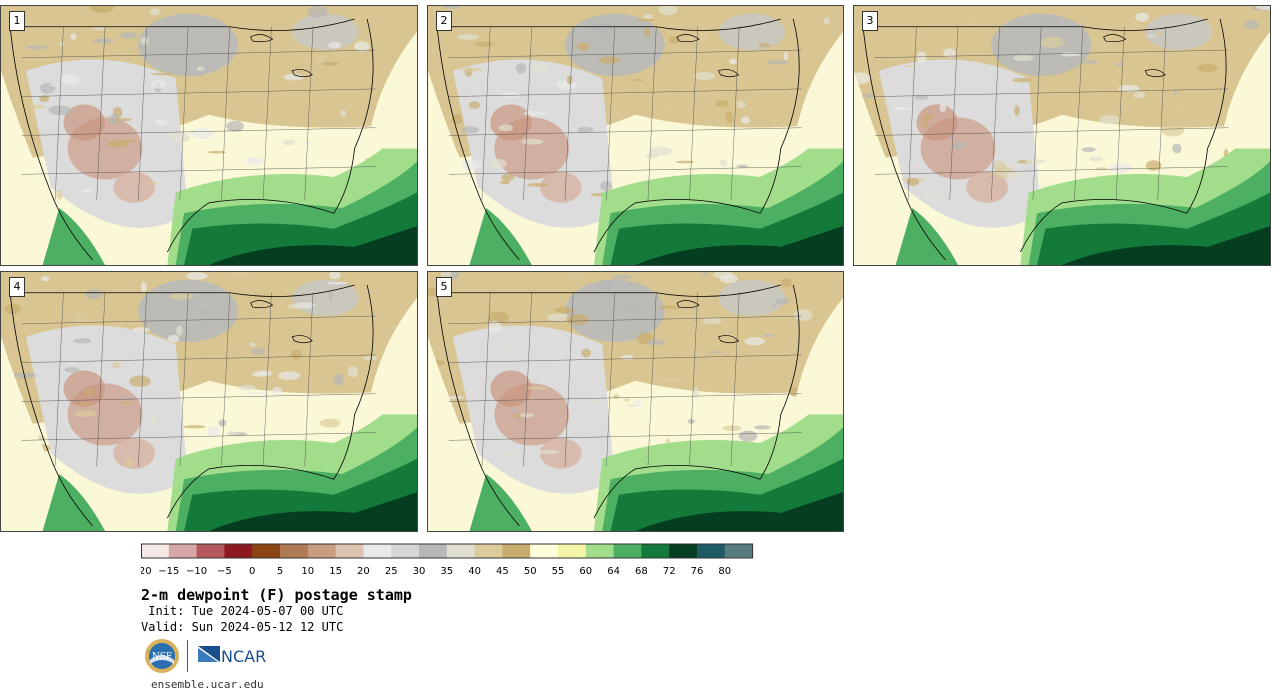 This screenshot has width=1280, height=696. I want to click on ncar-logo-icon: NCAR, so click(232, 656).